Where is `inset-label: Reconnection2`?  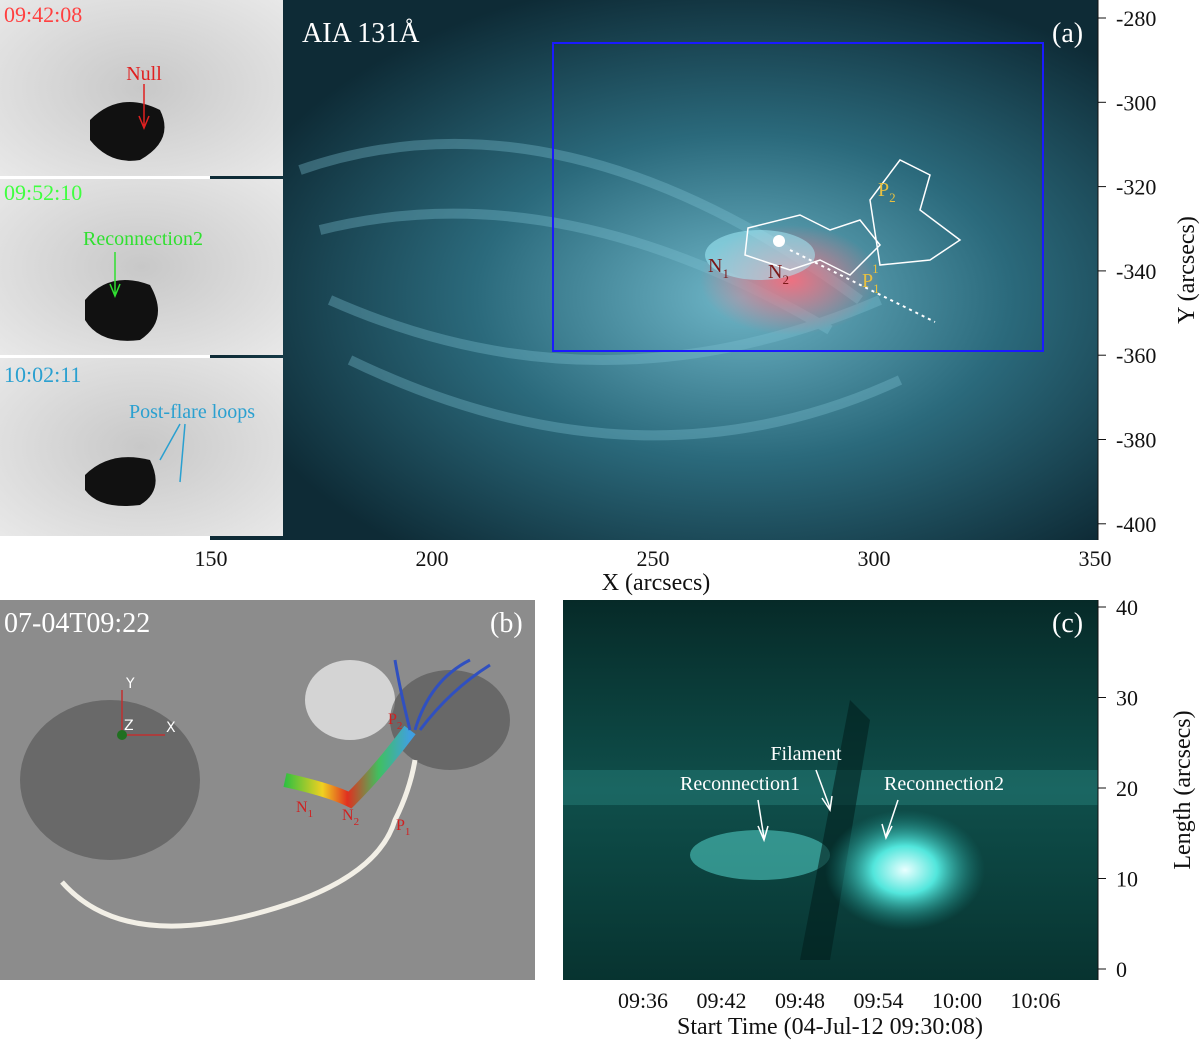 inset-label: Reconnection2 is located at coordinates (143, 239).